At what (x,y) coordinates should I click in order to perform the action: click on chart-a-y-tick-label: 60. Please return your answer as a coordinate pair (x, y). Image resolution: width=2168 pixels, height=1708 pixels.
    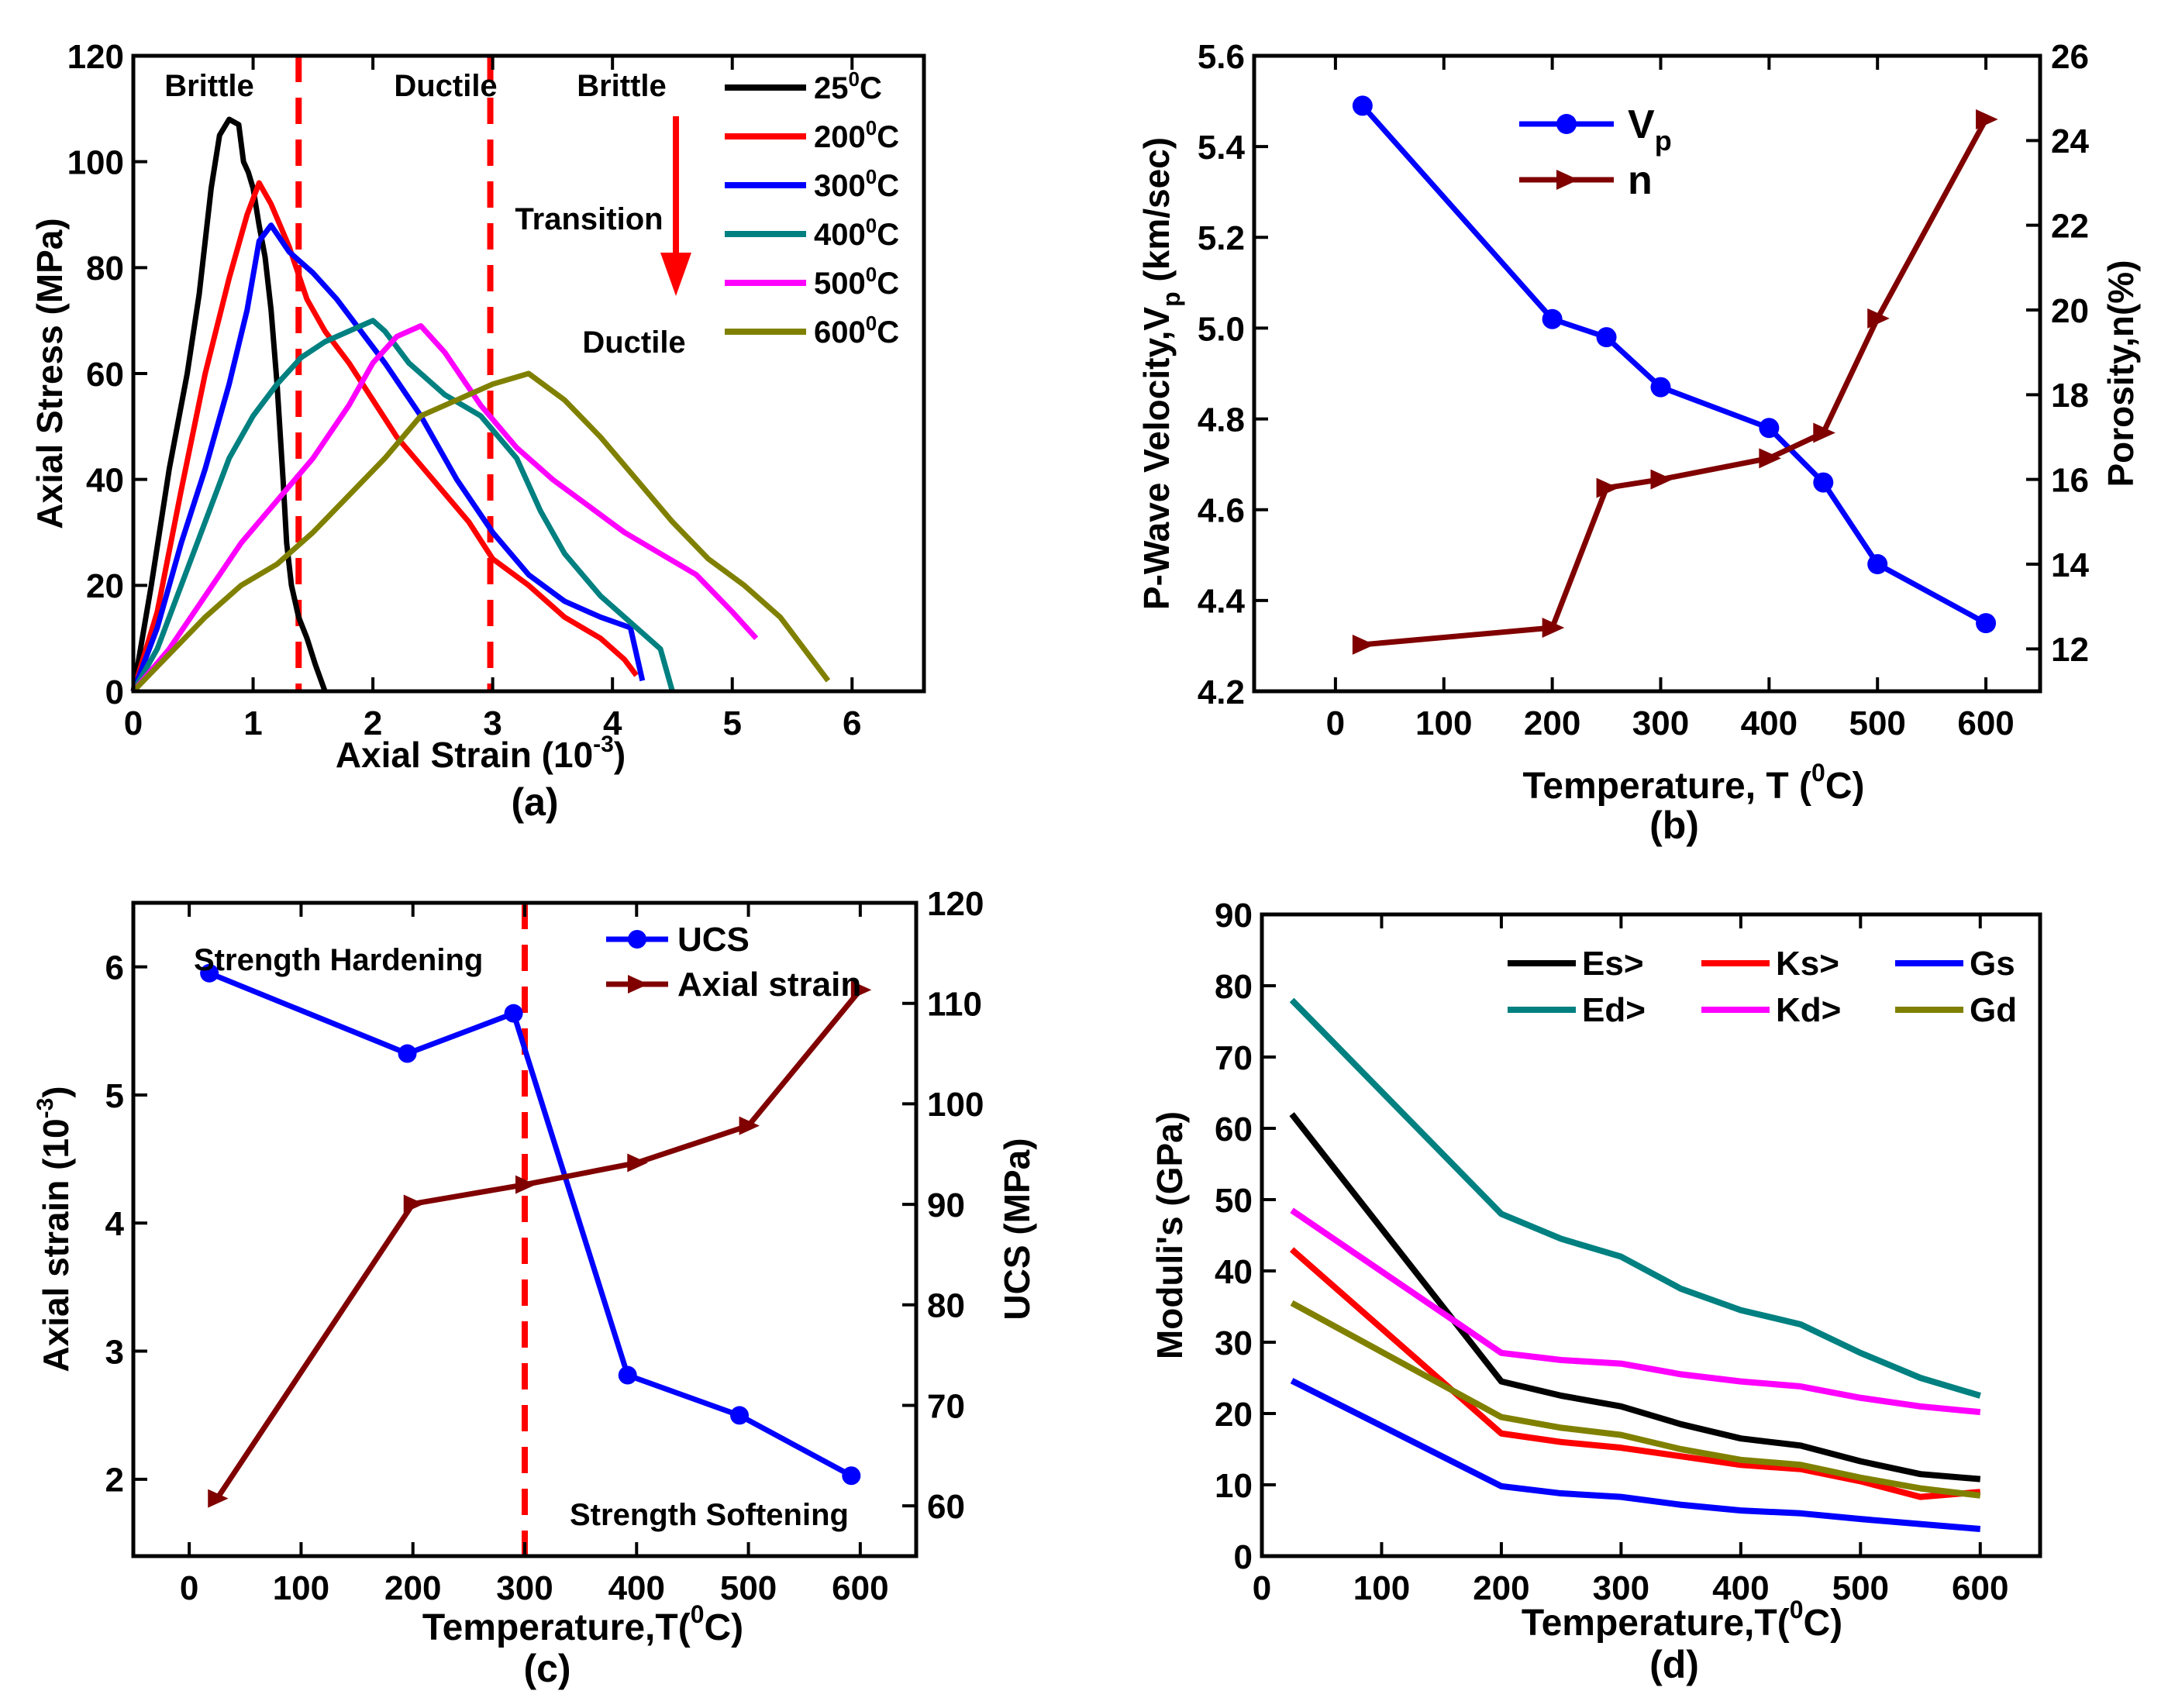
    Looking at the image, I should click on (105, 375).